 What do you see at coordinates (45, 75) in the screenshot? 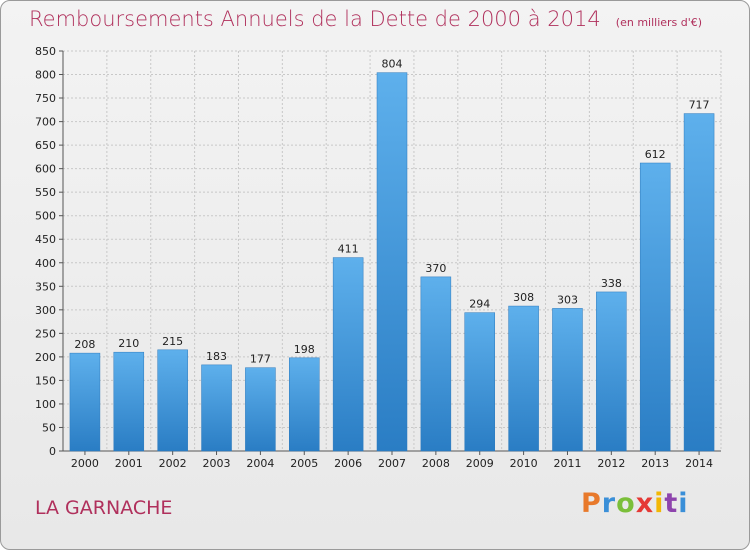
I see `y-tick-label: 800` at bounding box center [45, 75].